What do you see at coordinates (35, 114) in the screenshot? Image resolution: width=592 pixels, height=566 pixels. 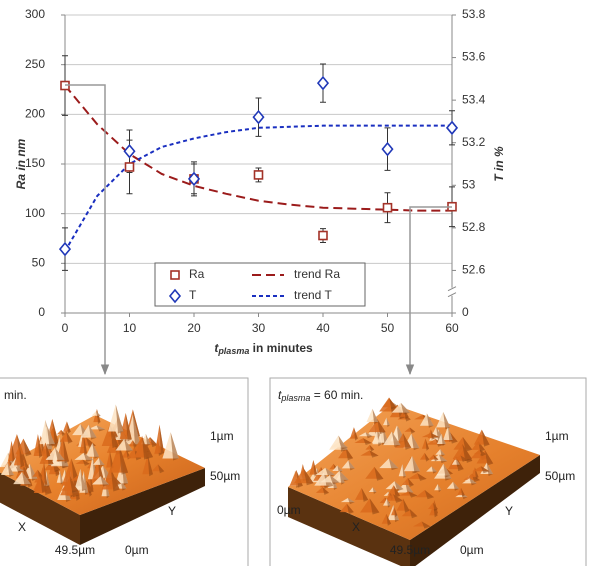 I see `y-tick-label: 200` at bounding box center [35, 114].